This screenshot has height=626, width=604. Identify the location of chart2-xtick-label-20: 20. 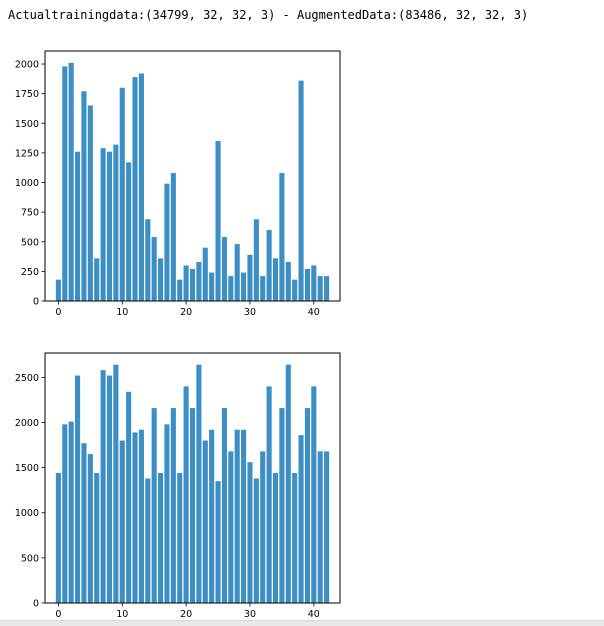
(186, 614).